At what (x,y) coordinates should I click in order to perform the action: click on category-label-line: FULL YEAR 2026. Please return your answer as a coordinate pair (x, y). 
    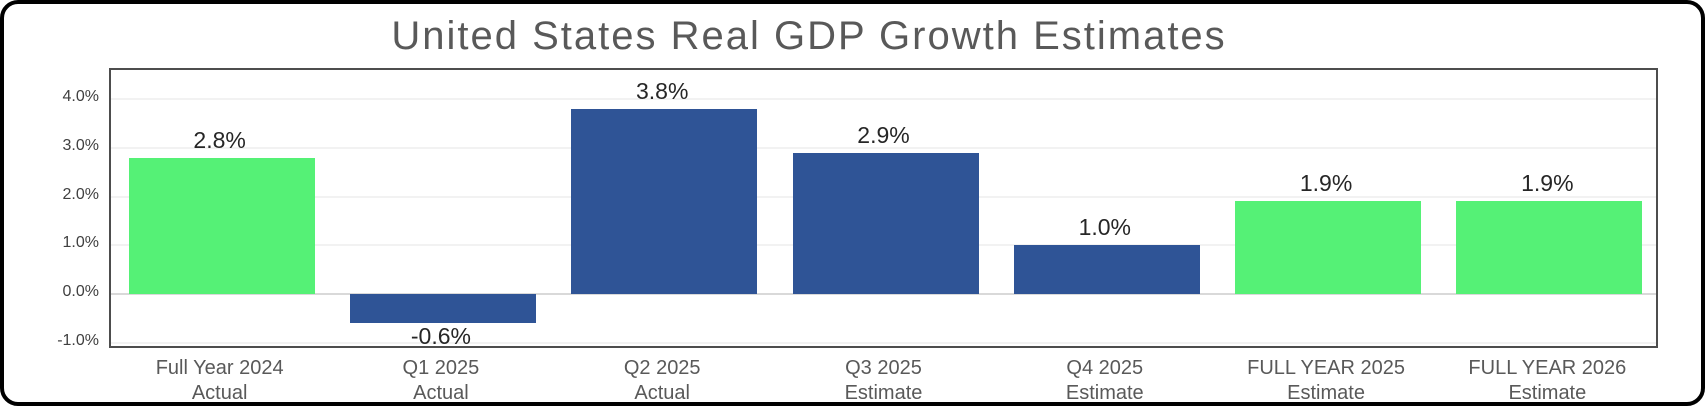
    Looking at the image, I should click on (1547, 368).